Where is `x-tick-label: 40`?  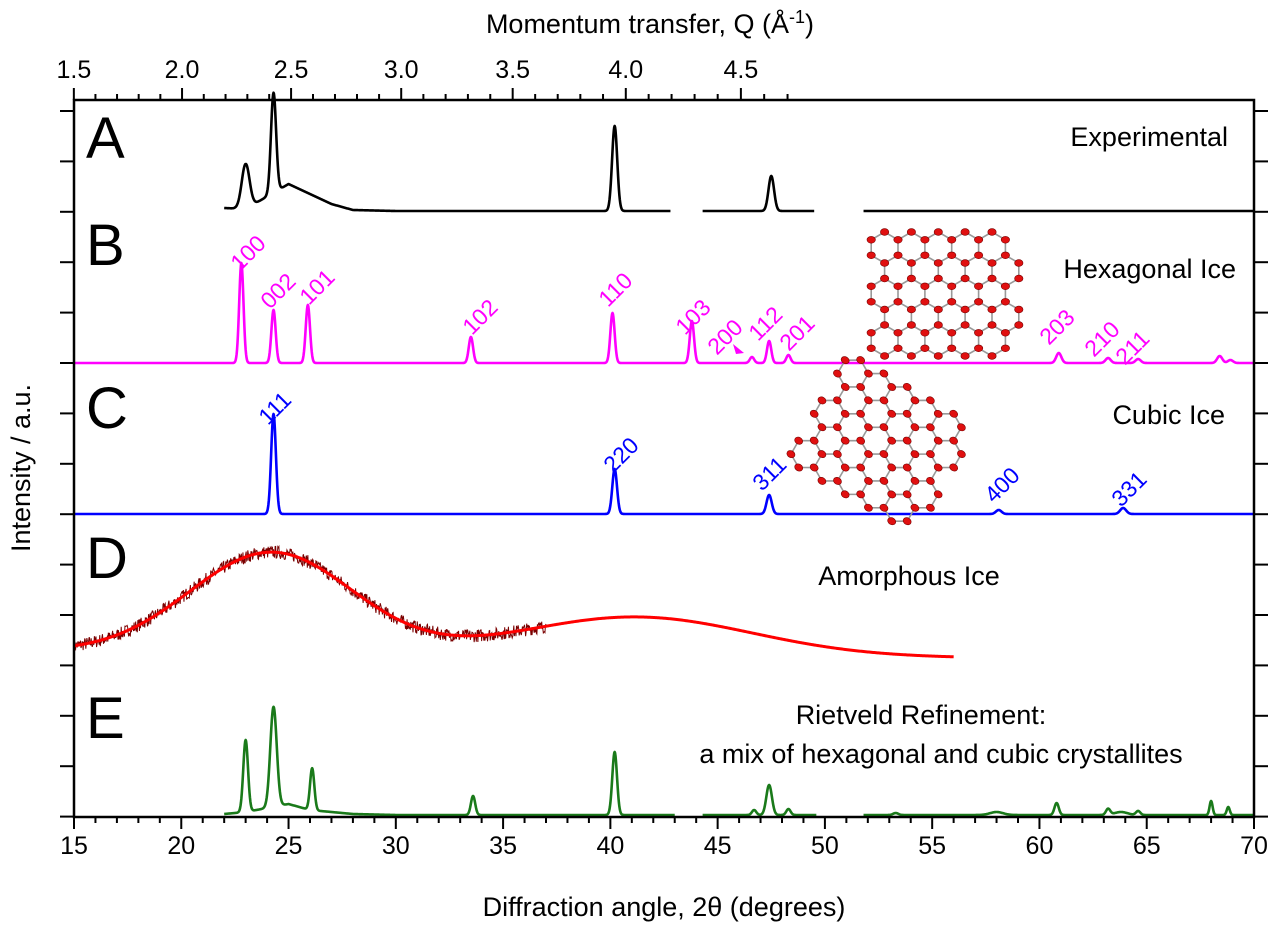
x-tick-label: 40 is located at coordinates (610, 846).